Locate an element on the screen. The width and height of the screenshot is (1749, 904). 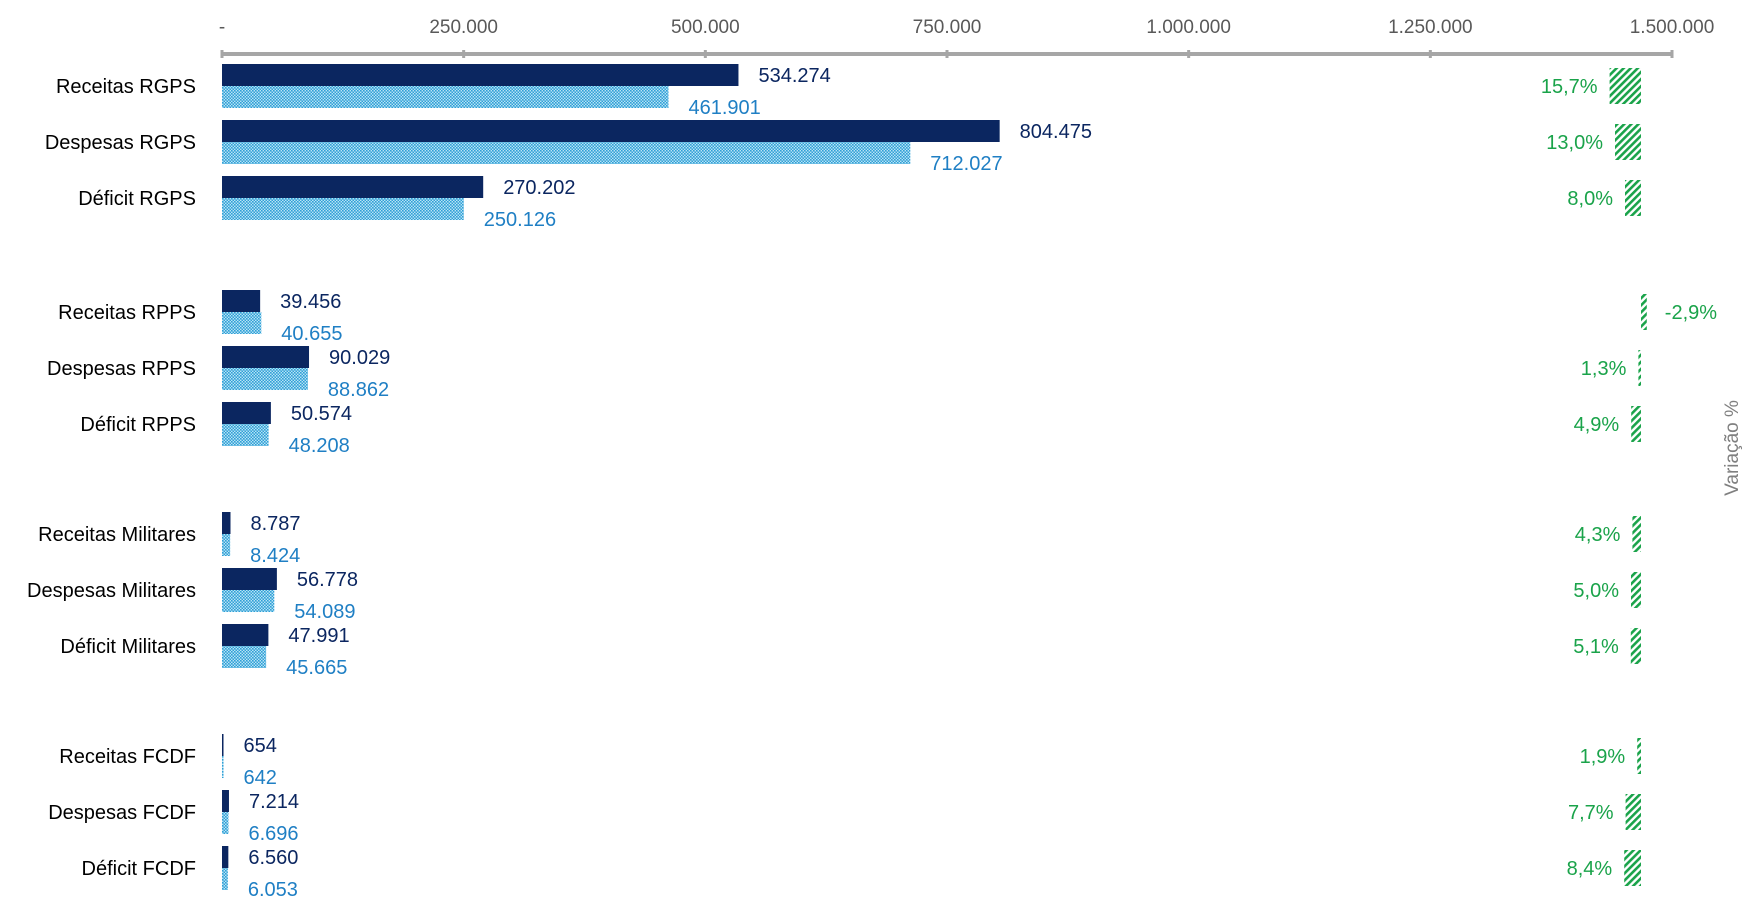
data-label-series-2: 8.424 is located at coordinates (275, 556).